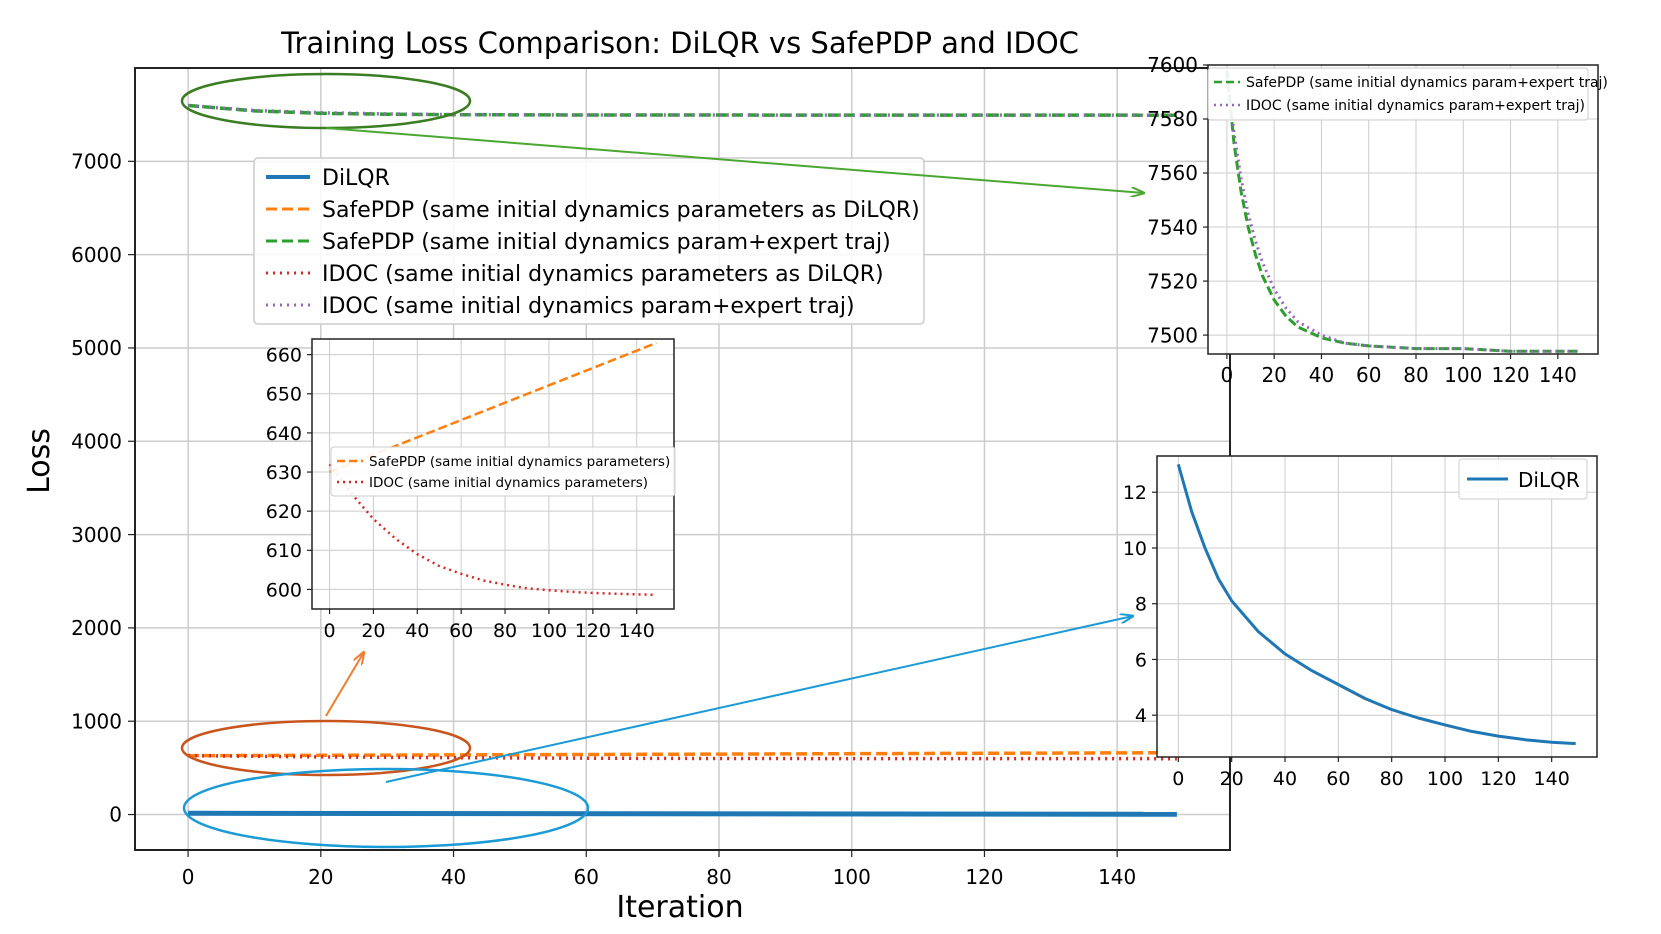  I want to click on inset-middle-x-tick-label: 0, so click(330, 631).